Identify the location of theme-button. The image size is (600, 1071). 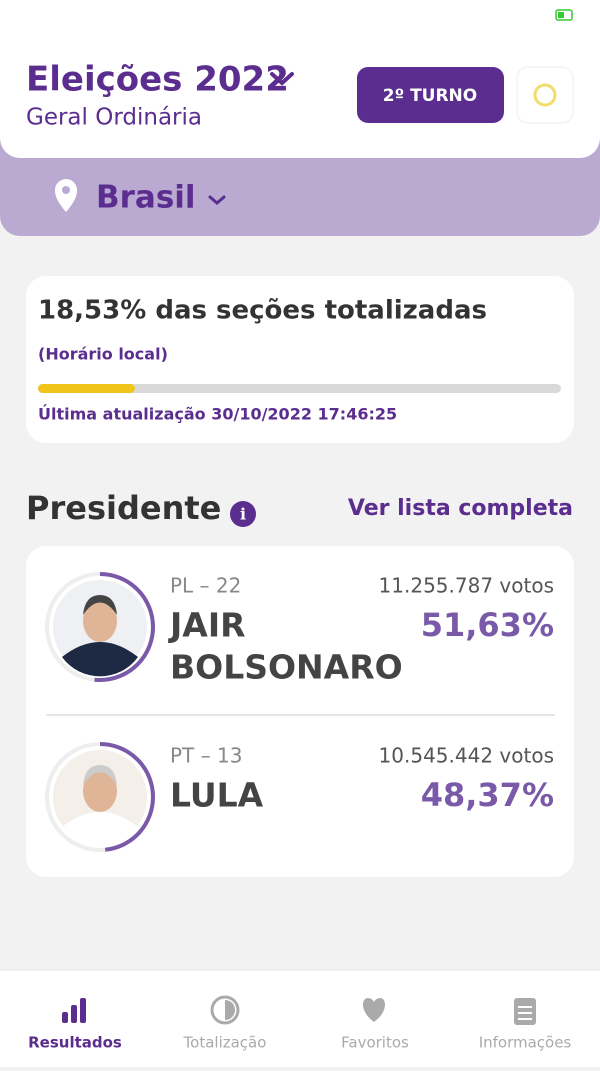
(545, 95).